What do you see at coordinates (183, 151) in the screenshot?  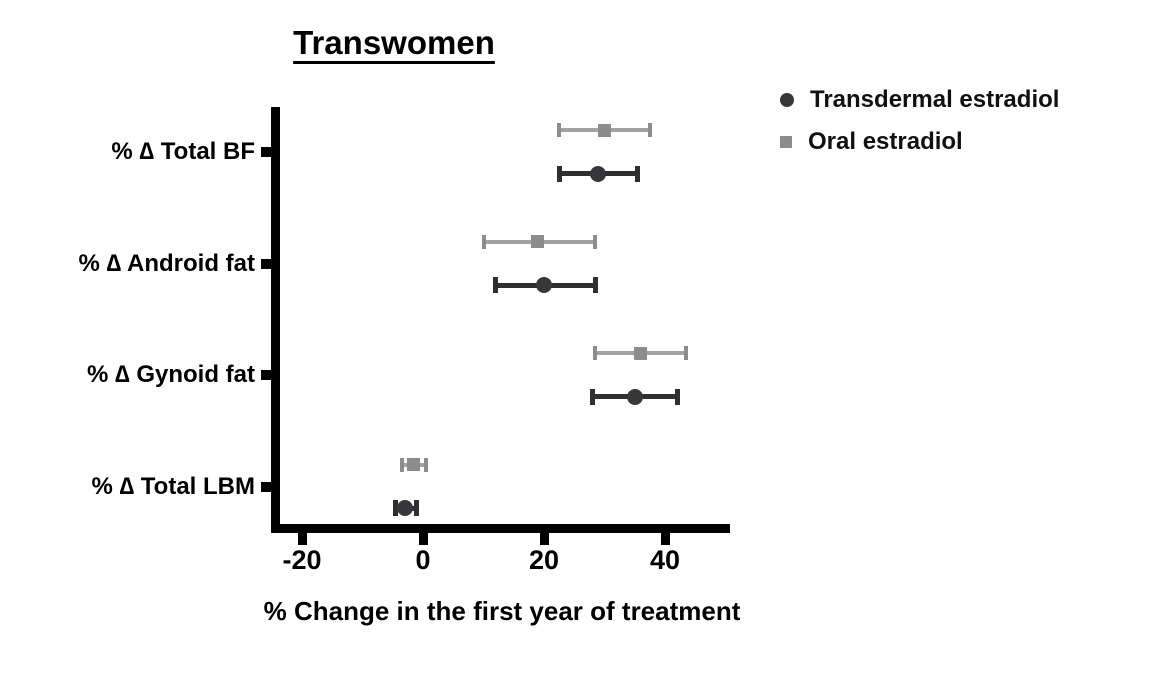 I see `y-category-label: % ∆ Total BF` at bounding box center [183, 151].